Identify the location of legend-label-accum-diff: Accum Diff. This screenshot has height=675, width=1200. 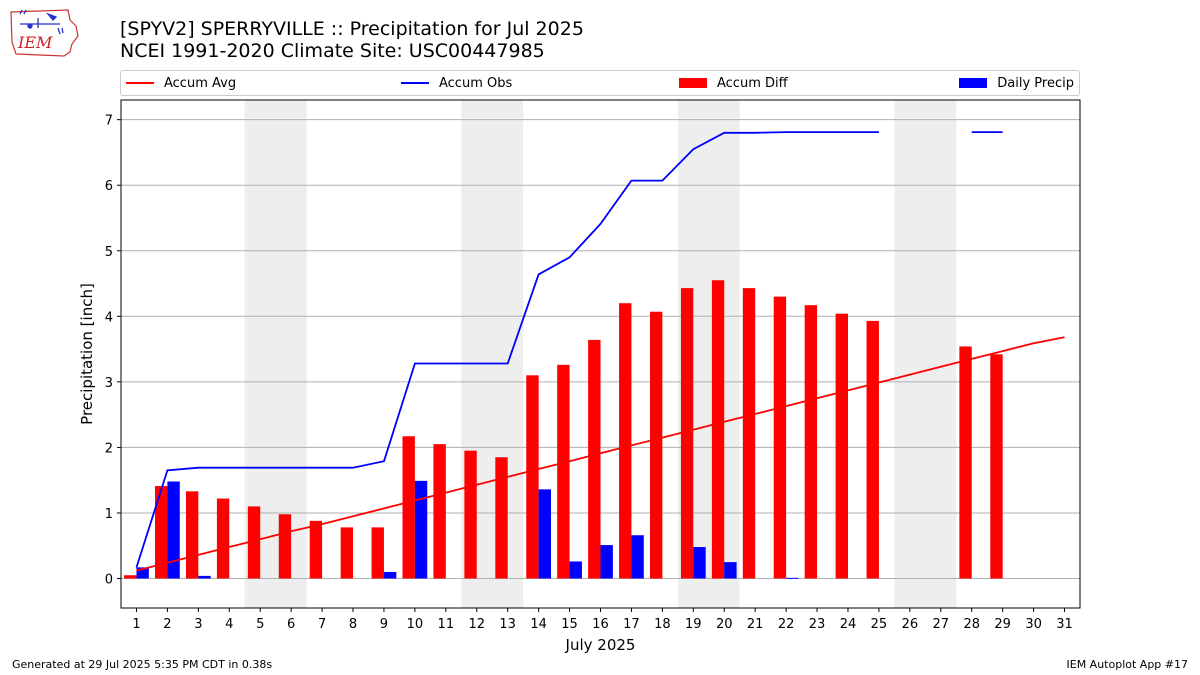
(752, 83).